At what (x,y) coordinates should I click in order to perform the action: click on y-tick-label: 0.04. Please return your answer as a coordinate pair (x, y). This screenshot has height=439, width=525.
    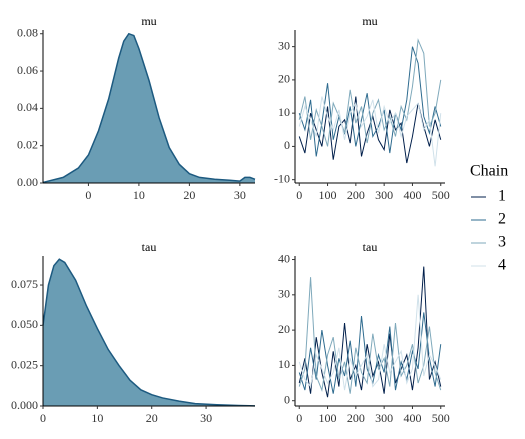
    Looking at the image, I should click on (27, 107).